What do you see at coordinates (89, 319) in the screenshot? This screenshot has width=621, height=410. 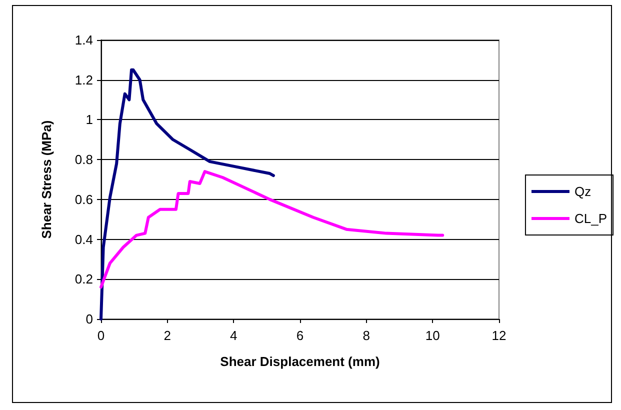 I see `y-tick-label: 0` at bounding box center [89, 319].